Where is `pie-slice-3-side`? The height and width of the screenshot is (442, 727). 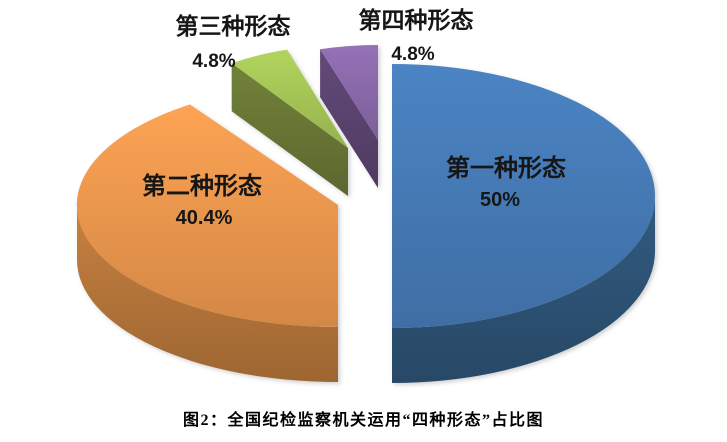
pie-slice-3-side is located at coordinates (289, 130).